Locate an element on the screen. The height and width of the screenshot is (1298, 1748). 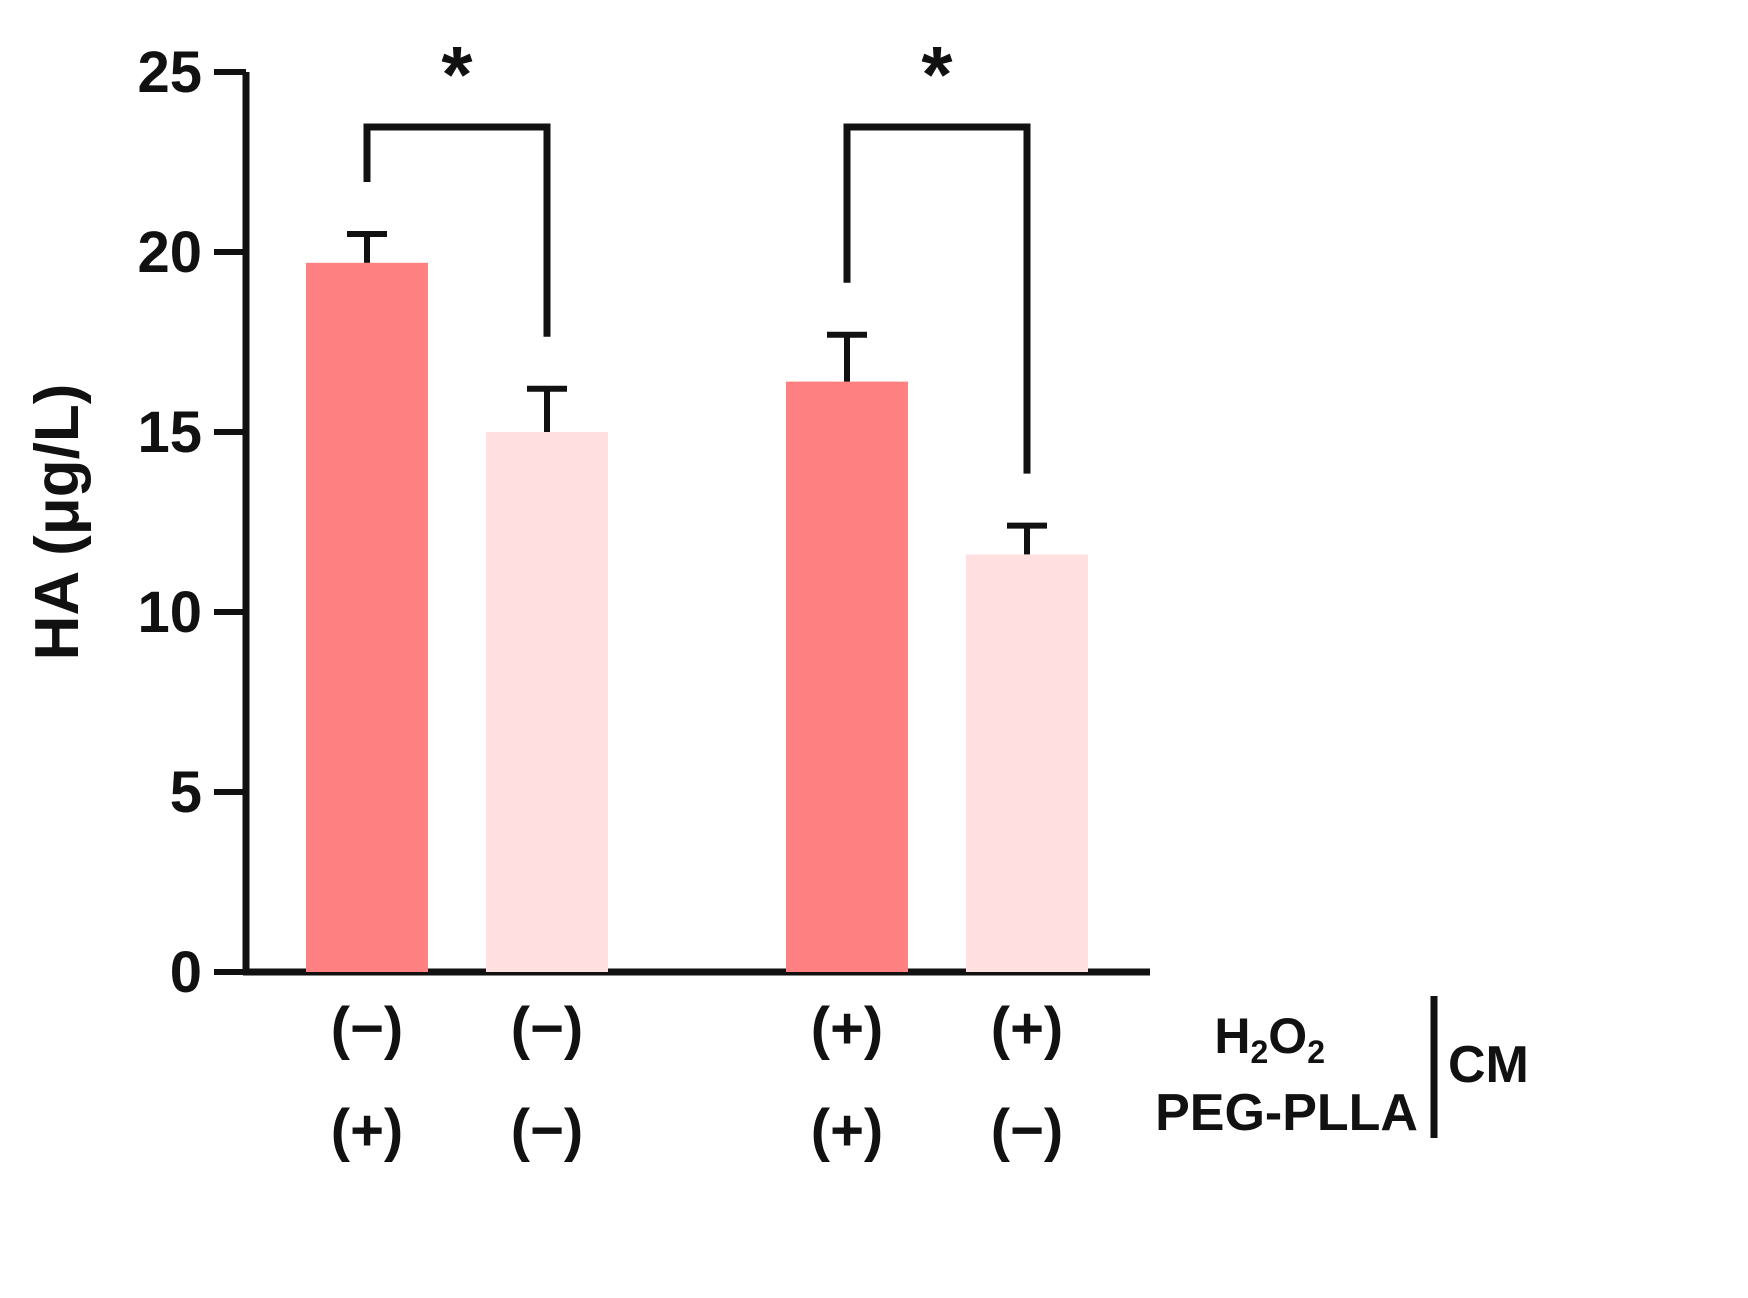
significance-brackets: * * is located at coordinates (697, 252).